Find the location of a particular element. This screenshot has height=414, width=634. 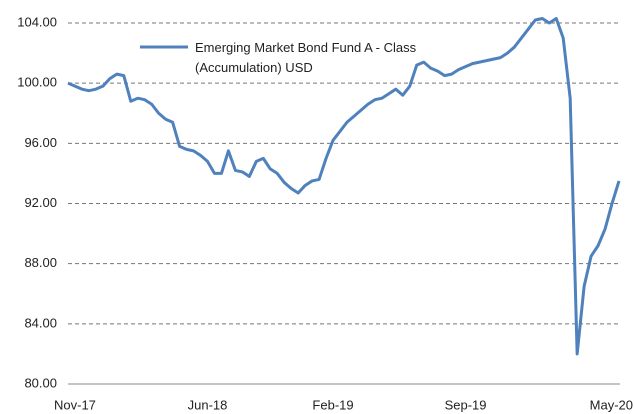

y-tick-label: 84.00 is located at coordinates (40, 322).